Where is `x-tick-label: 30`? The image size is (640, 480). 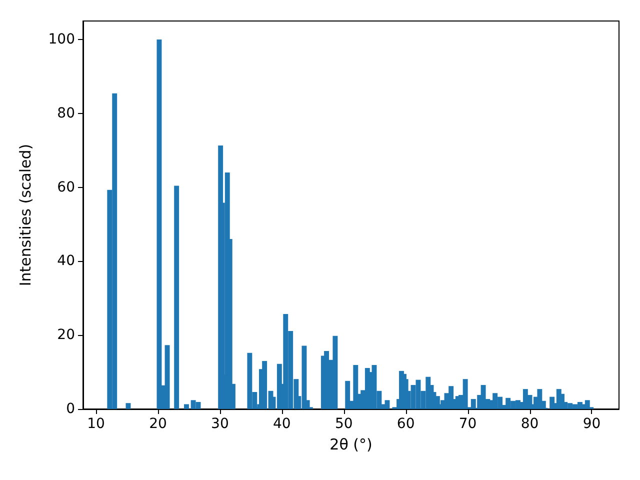
x-tick-label: 30 is located at coordinates (220, 424).